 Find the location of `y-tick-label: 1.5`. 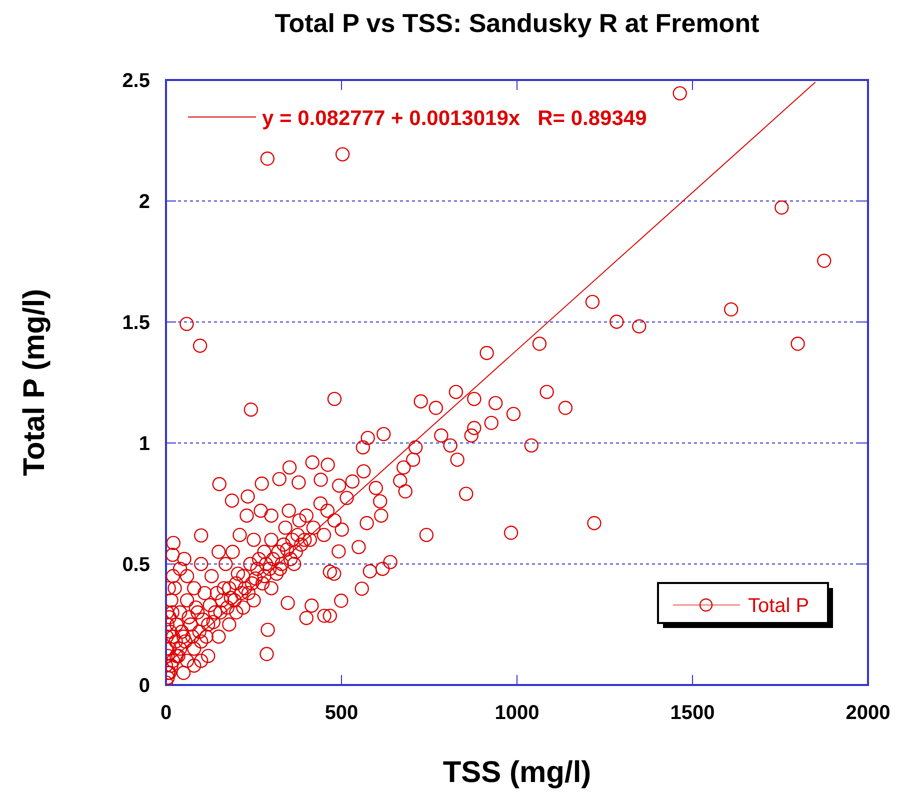

y-tick-label: 1.5 is located at coordinates (136, 323).